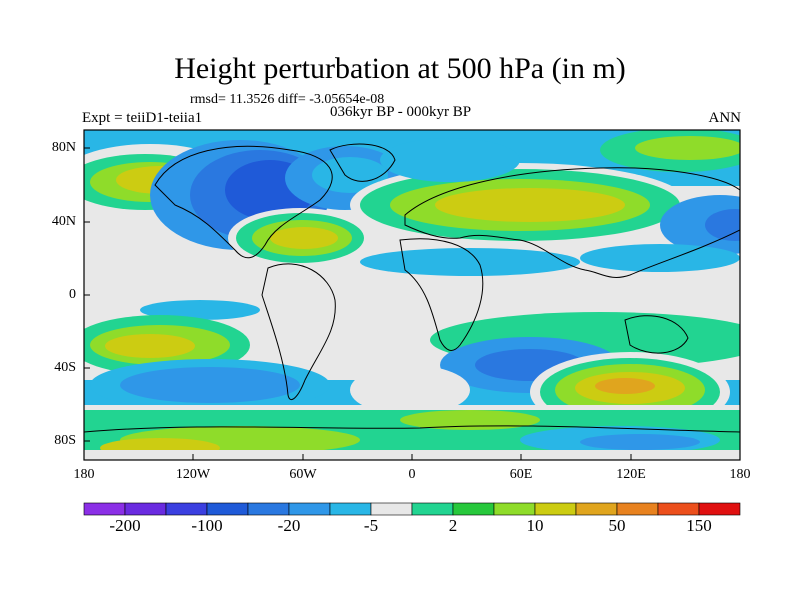 This screenshot has width=800, height=600. I want to click on lat-tick-label: 0, so click(72, 294).